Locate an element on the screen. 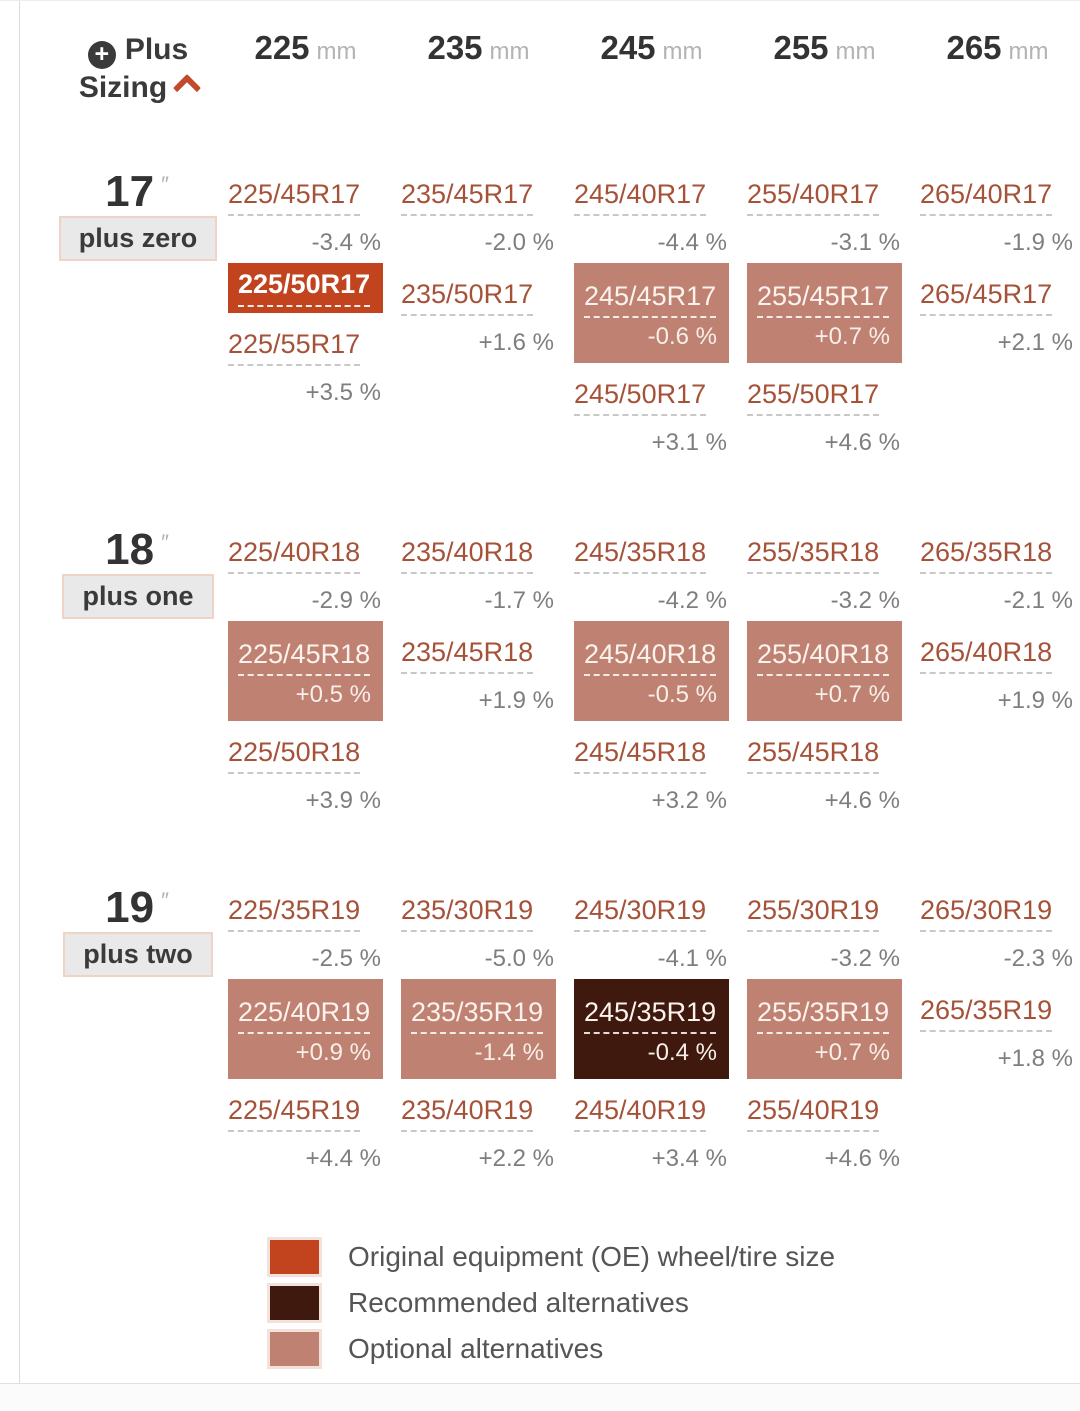 The height and width of the screenshot is (1411, 1080). tire-size-cell: 265/35R18 -2.1 % is located at coordinates (997, 571).